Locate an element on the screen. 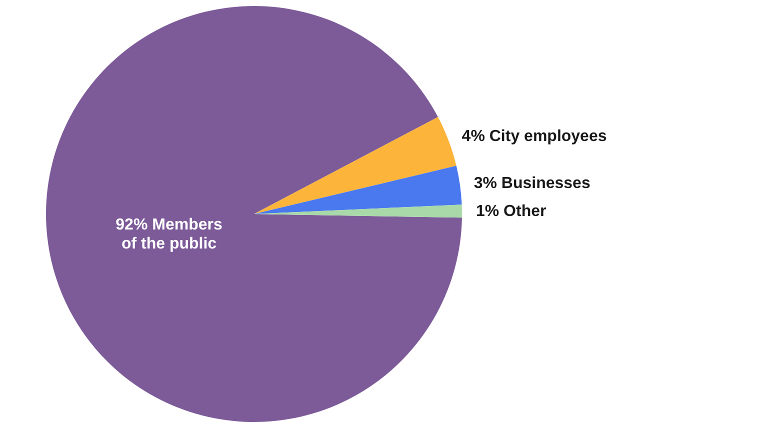  slice-label: 1% Other is located at coordinates (511, 211).